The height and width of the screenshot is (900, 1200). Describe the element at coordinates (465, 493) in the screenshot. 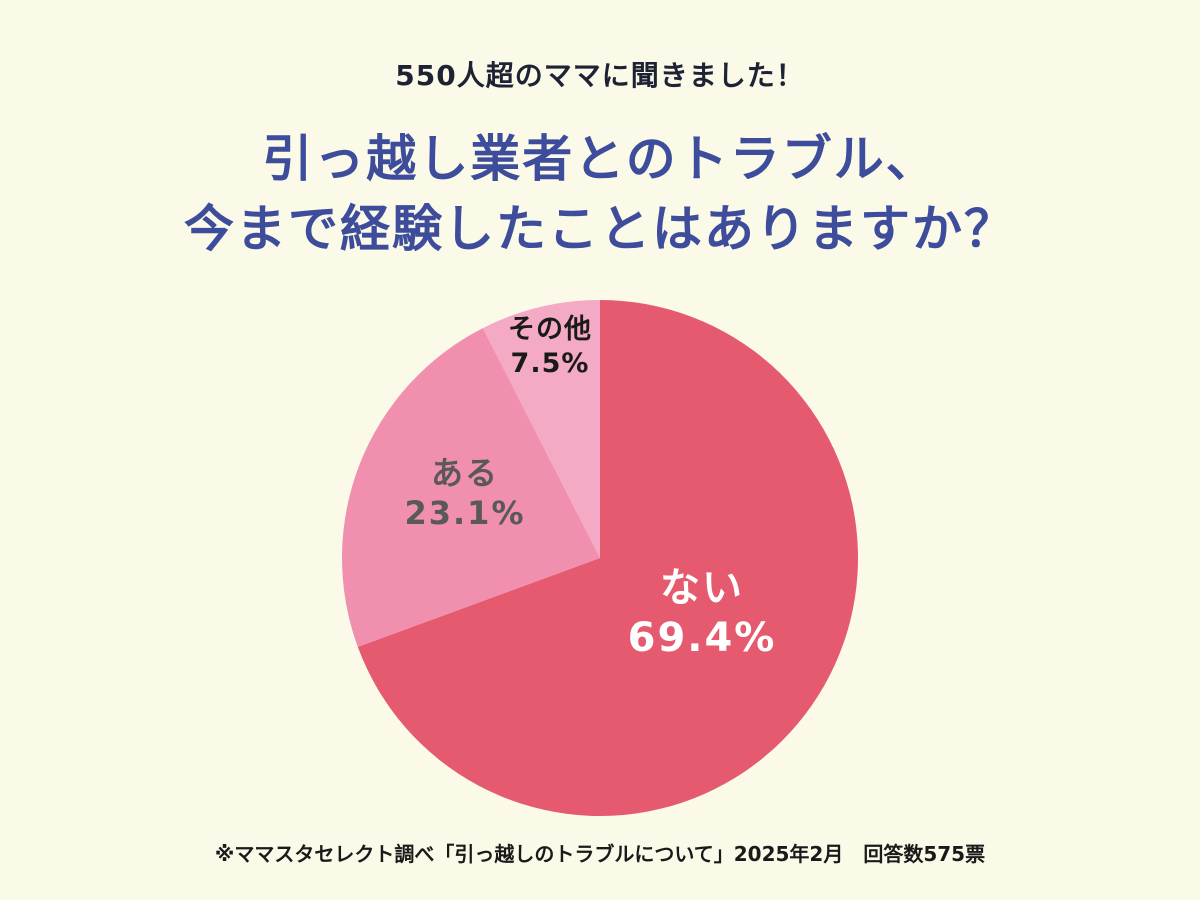

I see `slice-label-aru: ある 23.1%` at that location.